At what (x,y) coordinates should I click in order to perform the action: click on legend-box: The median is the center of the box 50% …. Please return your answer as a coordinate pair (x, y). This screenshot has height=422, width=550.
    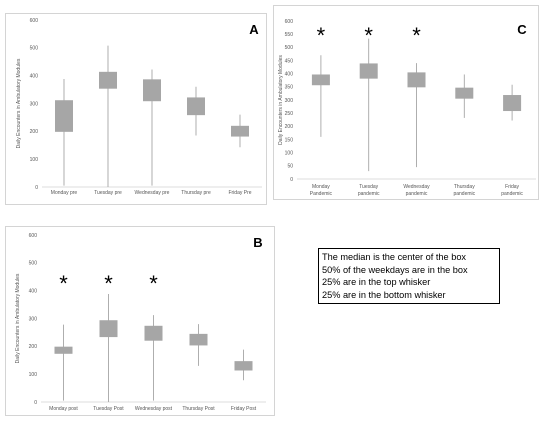
    Looking at the image, I should click on (409, 276).